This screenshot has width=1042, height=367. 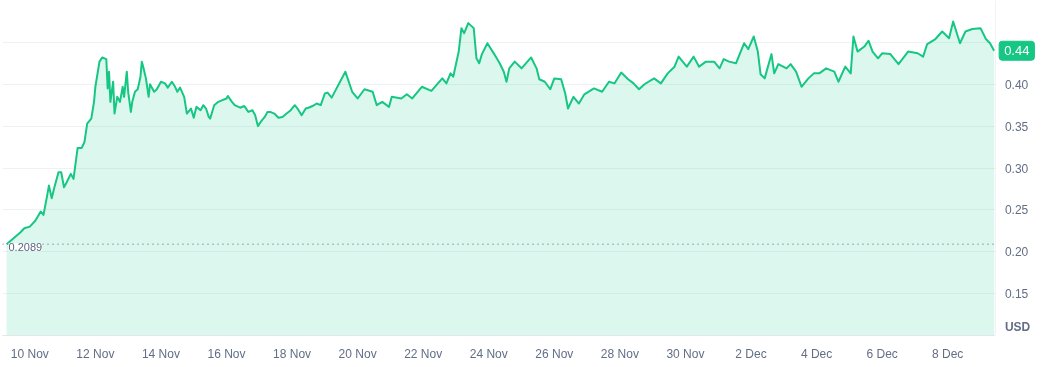 What do you see at coordinates (1017, 326) in the screenshot?
I see `text: USD` at bounding box center [1017, 326].